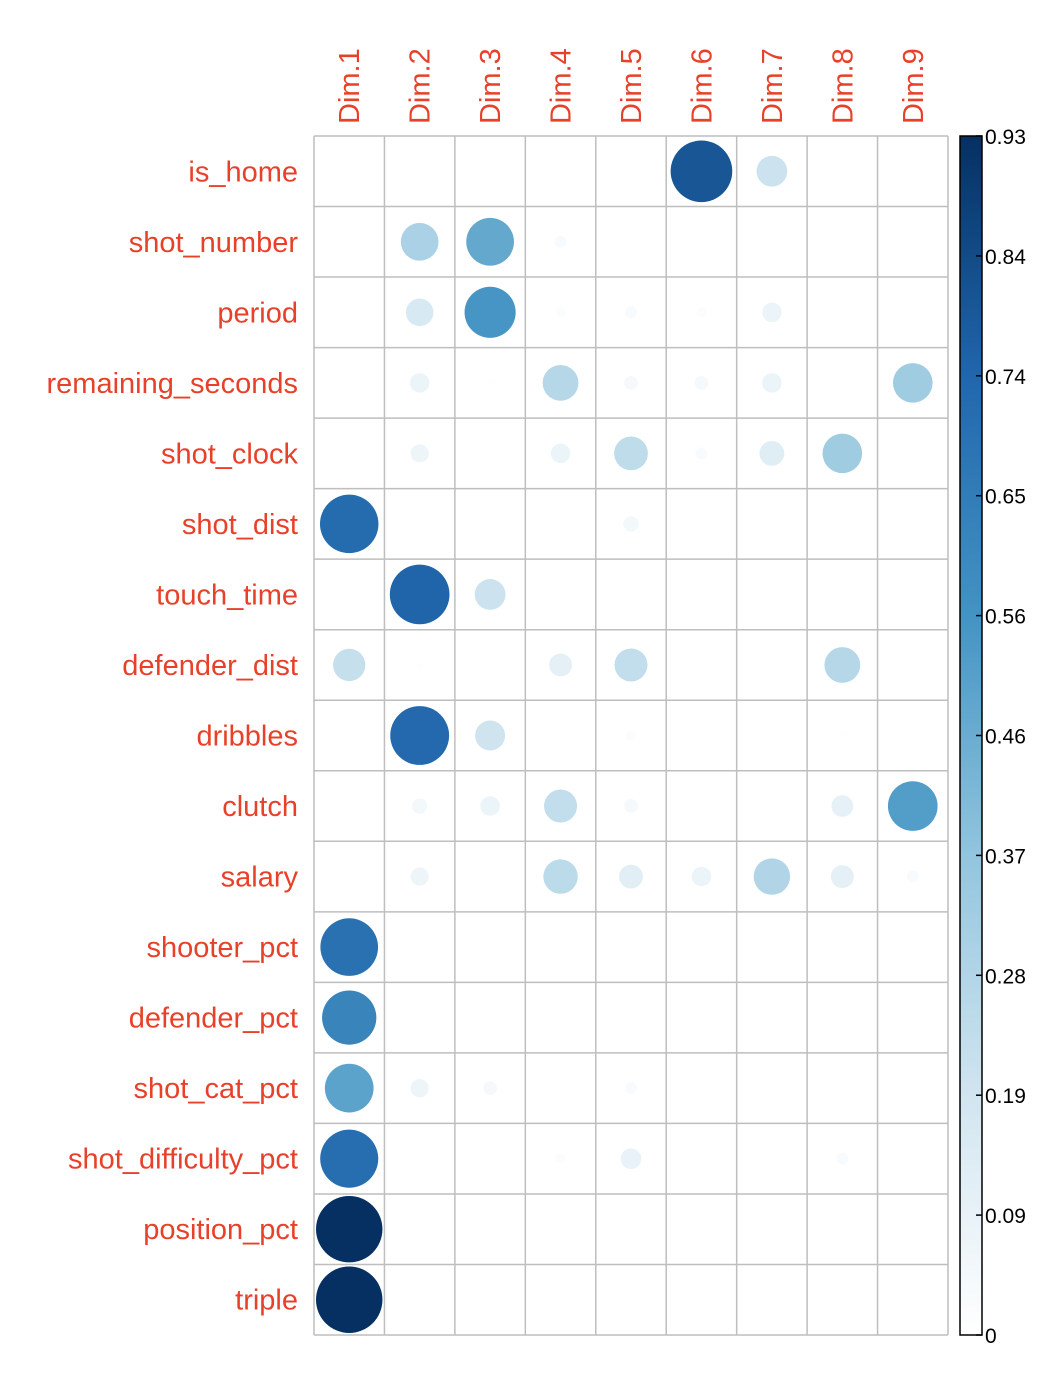  What do you see at coordinates (420, 735) in the screenshot?
I see `cell-circle-dribbles-Dim.2` at bounding box center [420, 735].